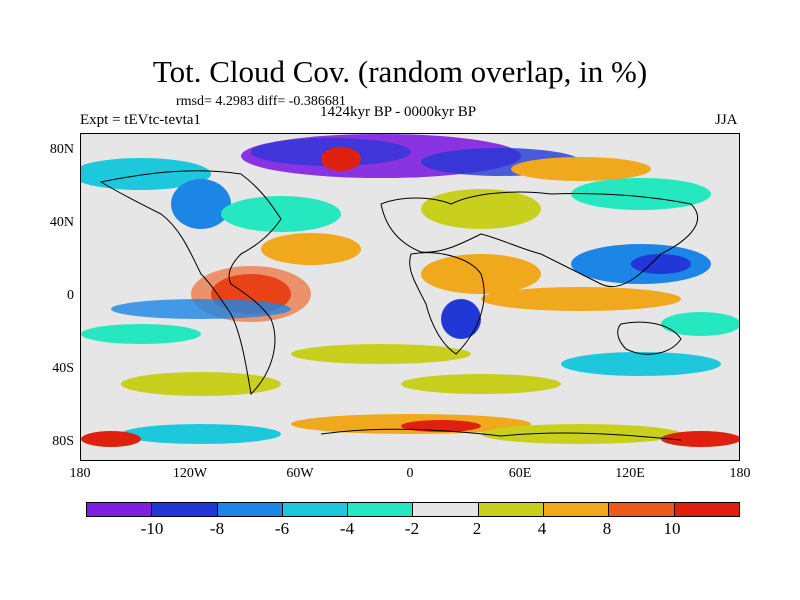 The image size is (800, 600). What do you see at coordinates (520, 473) in the screenshot?
I see `x-label-60e: 60E` at bounding box center [520, 473].